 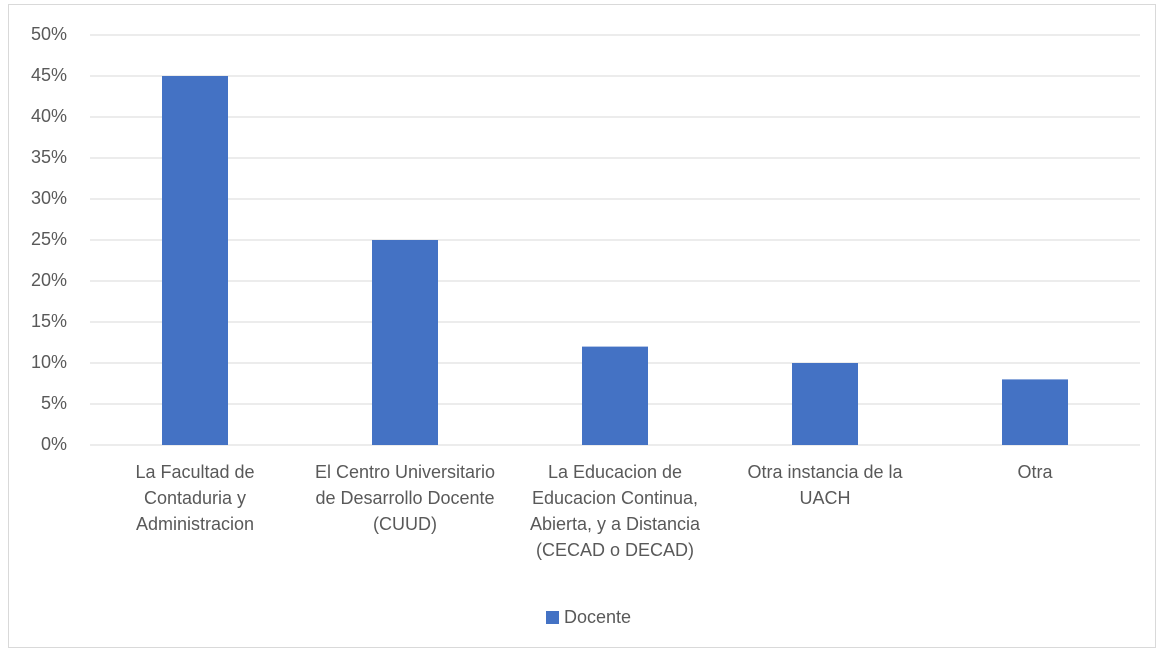 I want to click on y-tick-label: 25%, so click(x=49, y=239).